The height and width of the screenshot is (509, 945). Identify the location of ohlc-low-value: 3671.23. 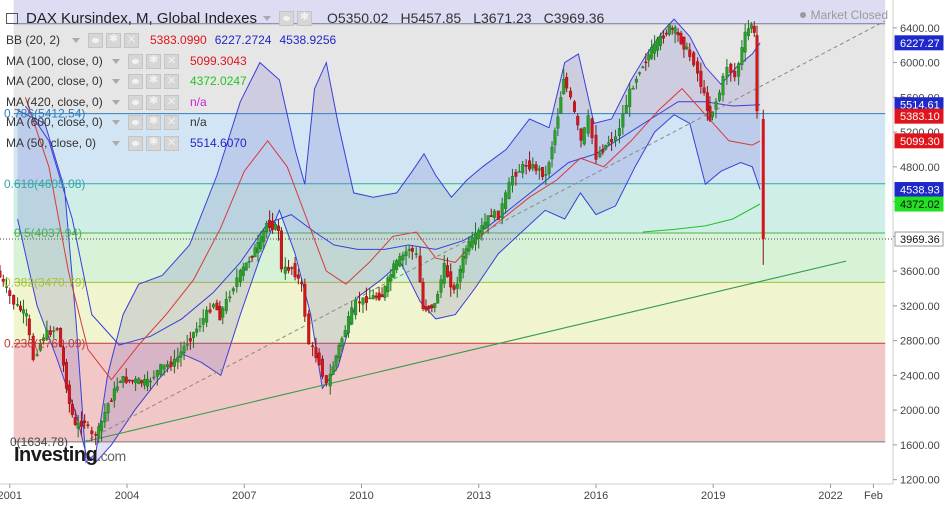
(506, 18).